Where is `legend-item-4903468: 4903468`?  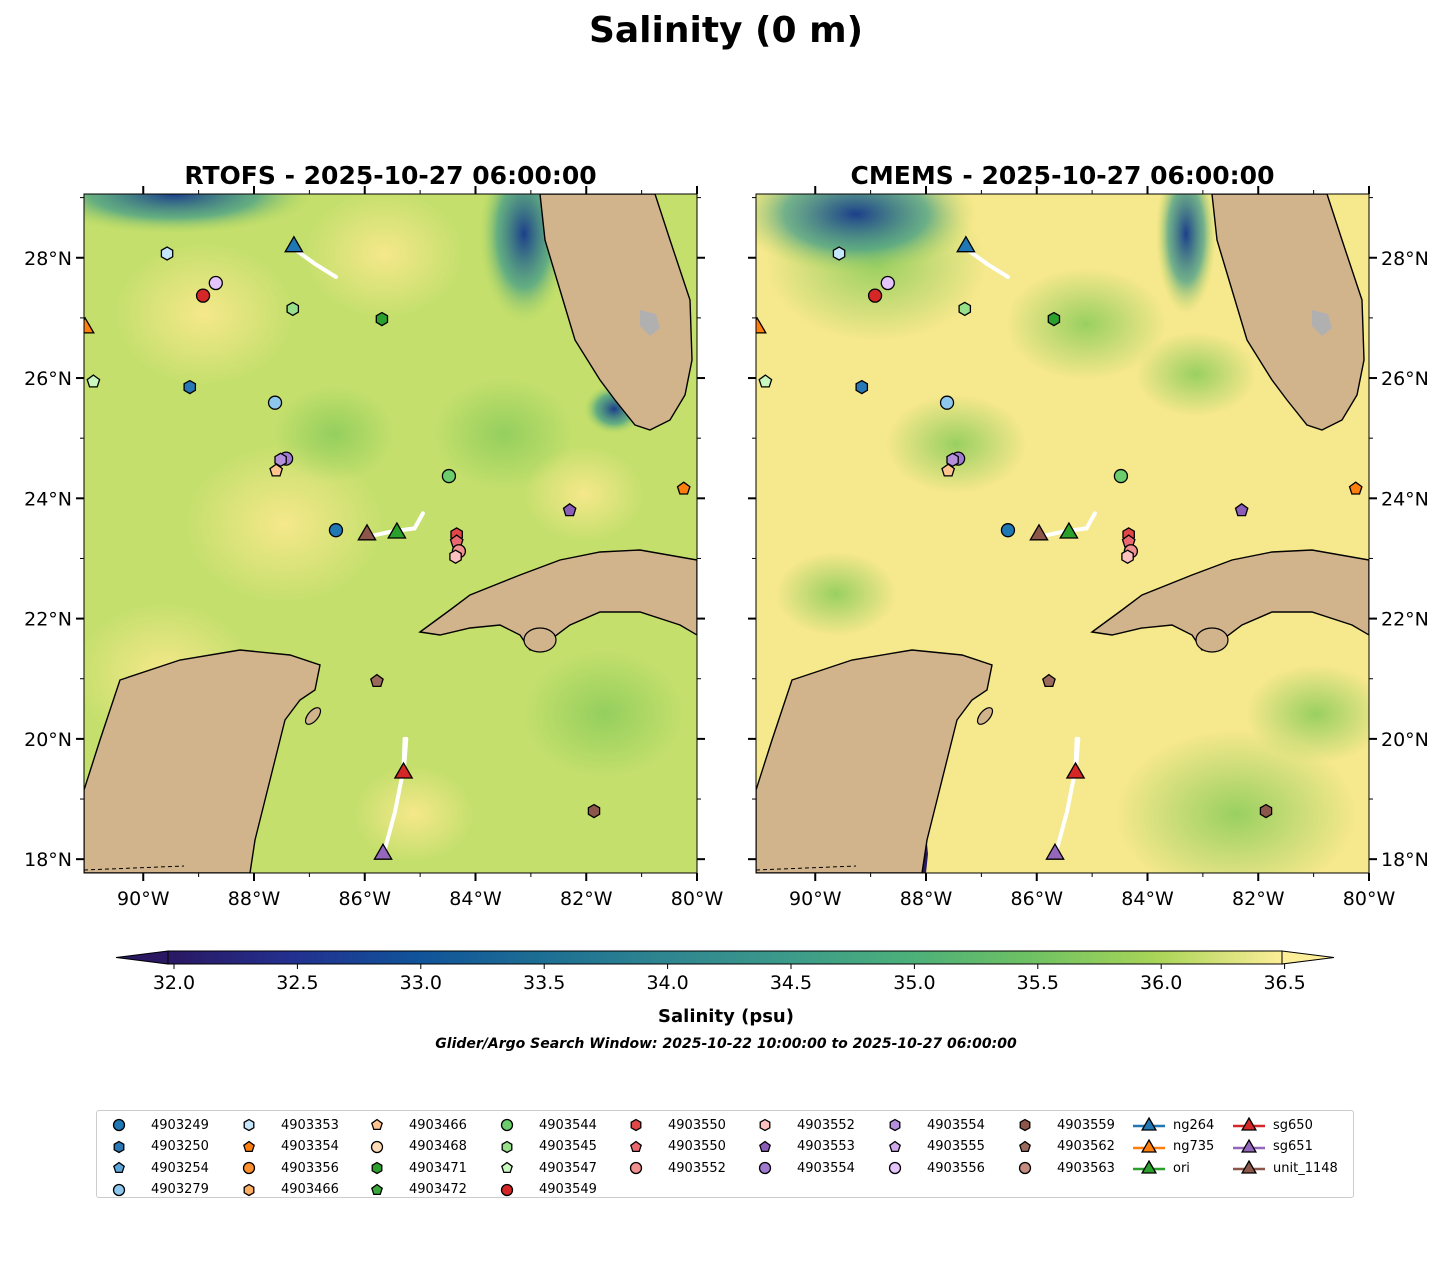 legend-item-4903468: 4903468 is located at coordinates (416, 1147).